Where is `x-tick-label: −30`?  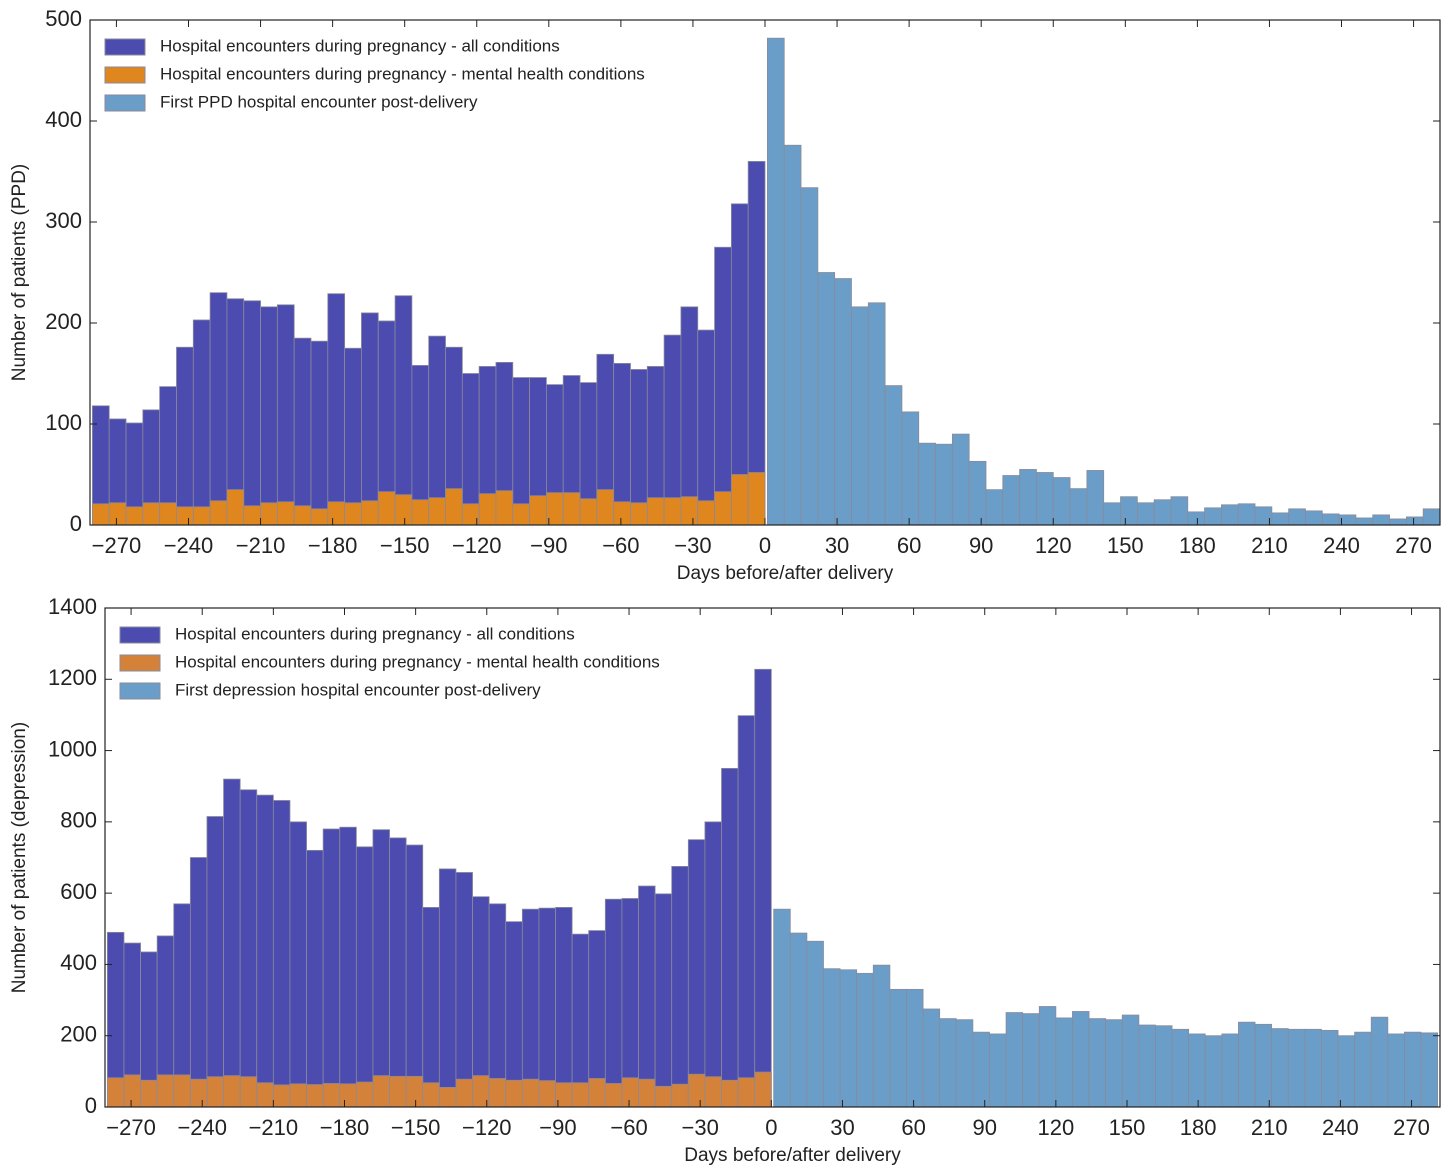
x-tick-label: −30 is located at coordinates (700, 1127).